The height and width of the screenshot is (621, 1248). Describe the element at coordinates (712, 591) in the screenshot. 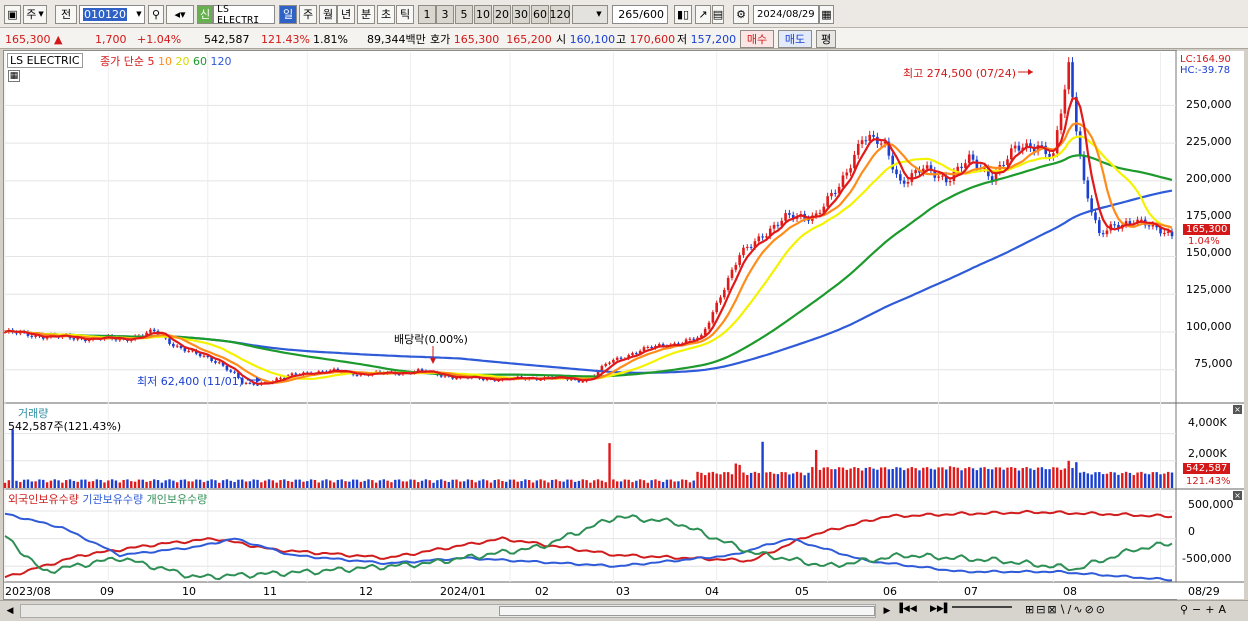

I see `x-tick: 04` at that location.